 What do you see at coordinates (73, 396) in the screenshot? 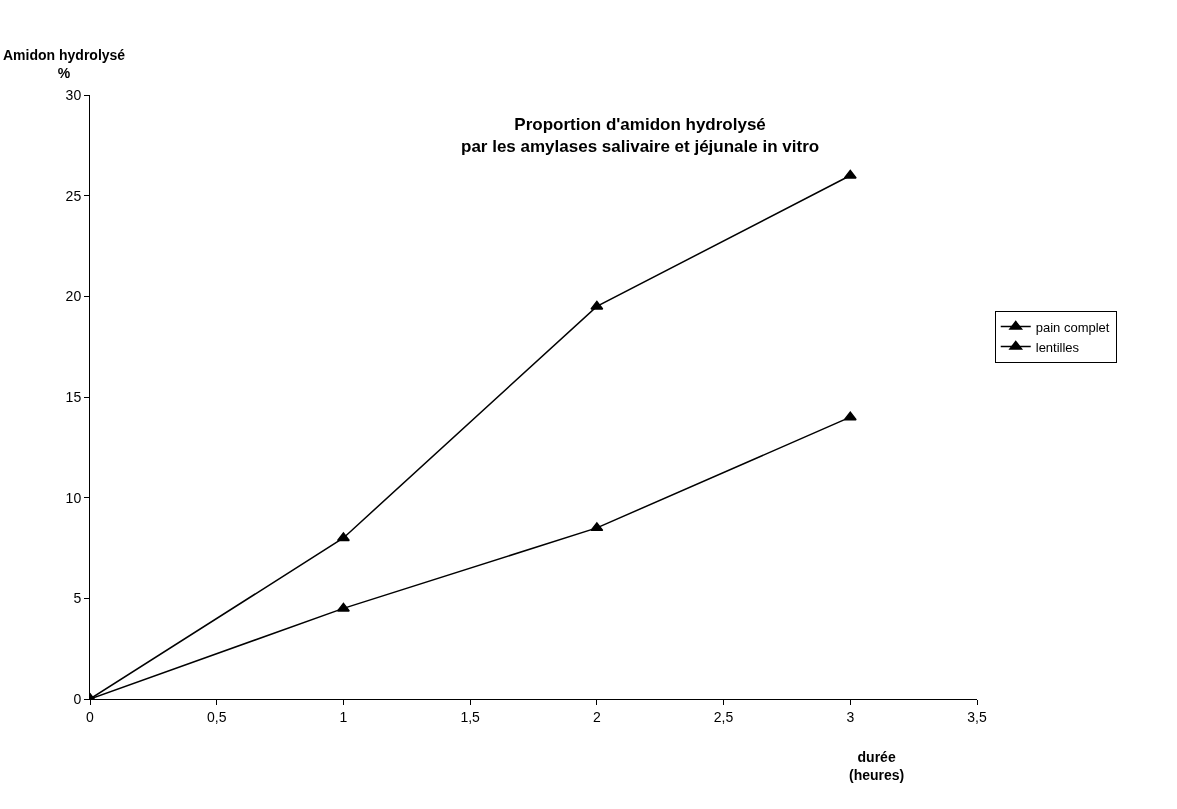
I see `y-tick-label: 15` at bounding box center [73, 396].